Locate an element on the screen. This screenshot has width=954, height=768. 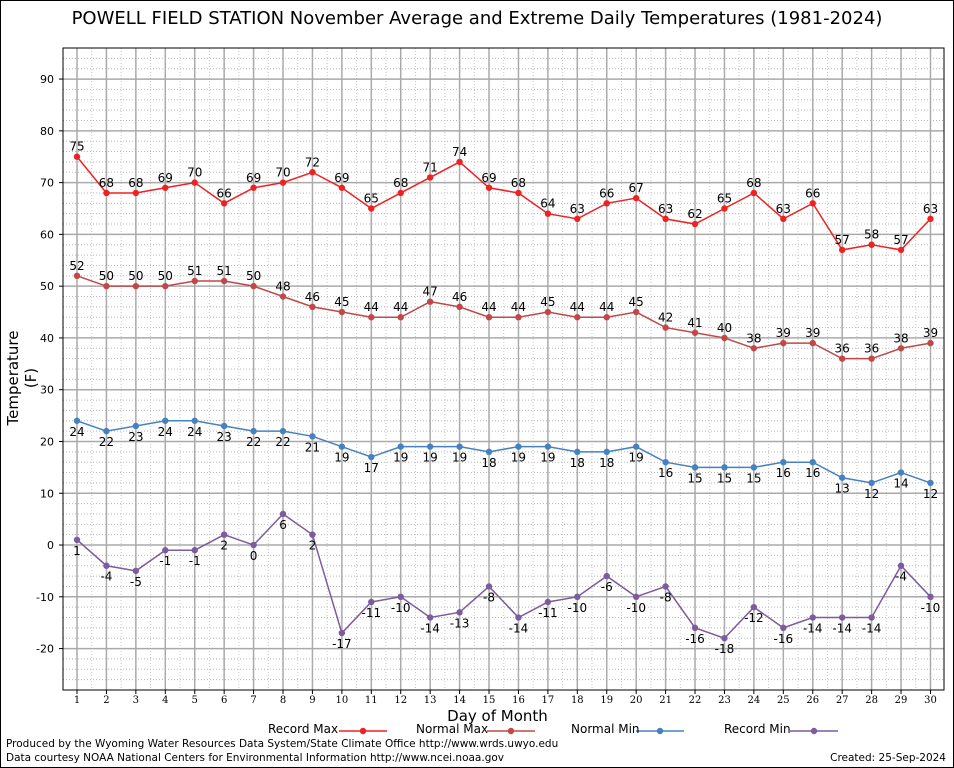
data-label: 52 is located at coordinates (76, 266).